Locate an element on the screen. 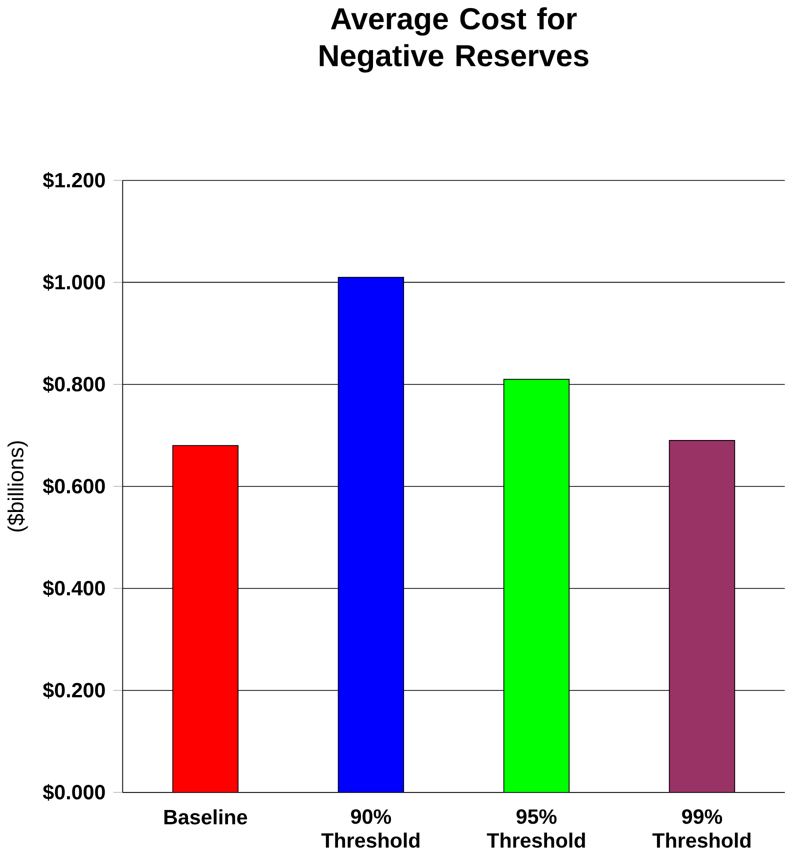 Image resolution: width=785 pixels, height=855 pixels. x-tick-label: 99% Threshold is located at coordinates (701, 828).